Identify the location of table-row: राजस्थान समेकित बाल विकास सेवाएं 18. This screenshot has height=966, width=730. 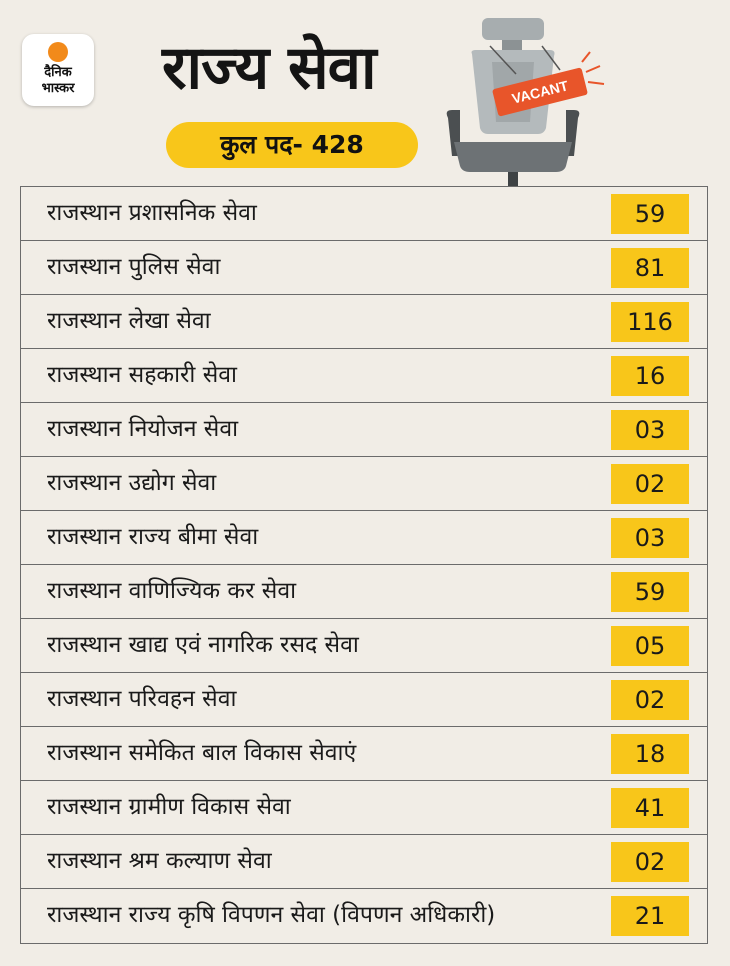
(364, 754).